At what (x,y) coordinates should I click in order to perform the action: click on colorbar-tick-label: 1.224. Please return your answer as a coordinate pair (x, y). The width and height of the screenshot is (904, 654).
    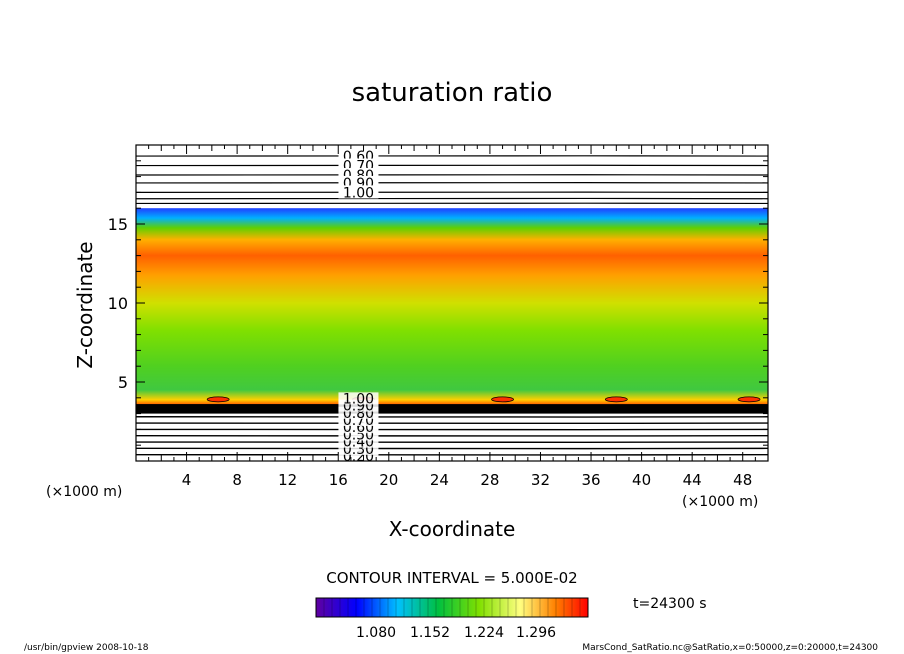
    Looking at the image, I should click on (484, 633).